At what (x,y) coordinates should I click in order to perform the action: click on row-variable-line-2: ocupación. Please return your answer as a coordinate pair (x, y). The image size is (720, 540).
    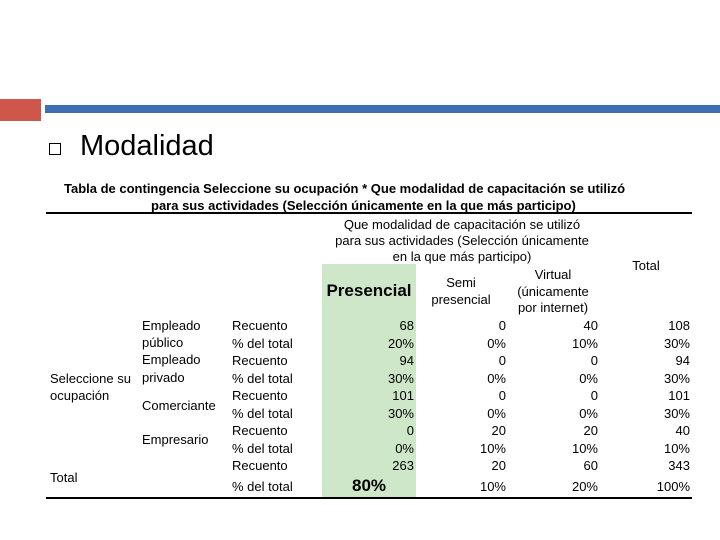
    Looking at the image, I should click on (80, 395).